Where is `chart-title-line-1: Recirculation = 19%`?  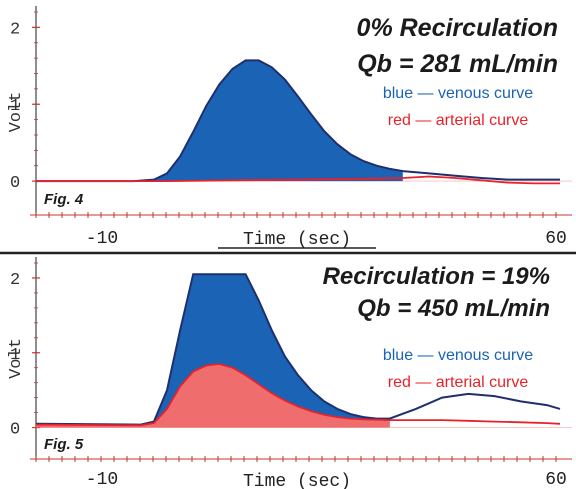 chart-title-line-1: Recirculation = 19% is located at coordinates (436, 276).